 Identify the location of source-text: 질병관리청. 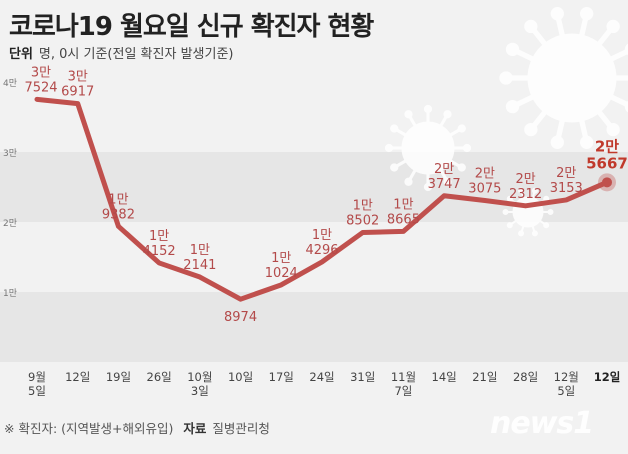
(241, 428).